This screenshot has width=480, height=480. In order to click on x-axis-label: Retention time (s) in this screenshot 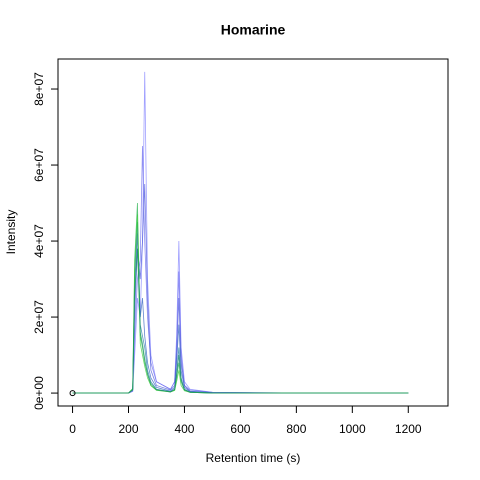, I will do `click(253, 458)`.